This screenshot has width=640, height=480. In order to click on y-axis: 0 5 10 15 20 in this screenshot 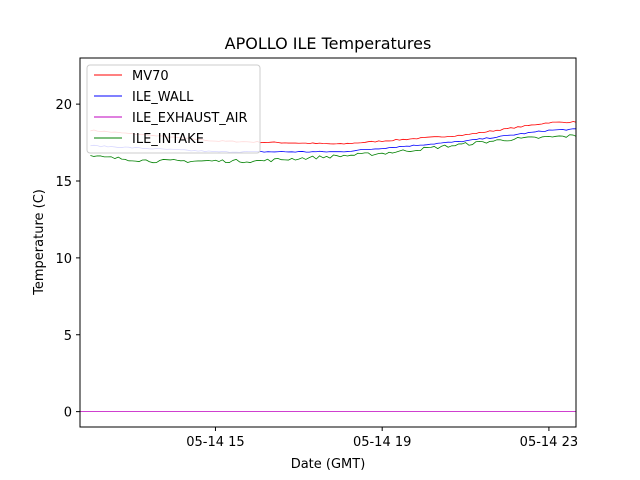, I will do `click(67, 259)`.